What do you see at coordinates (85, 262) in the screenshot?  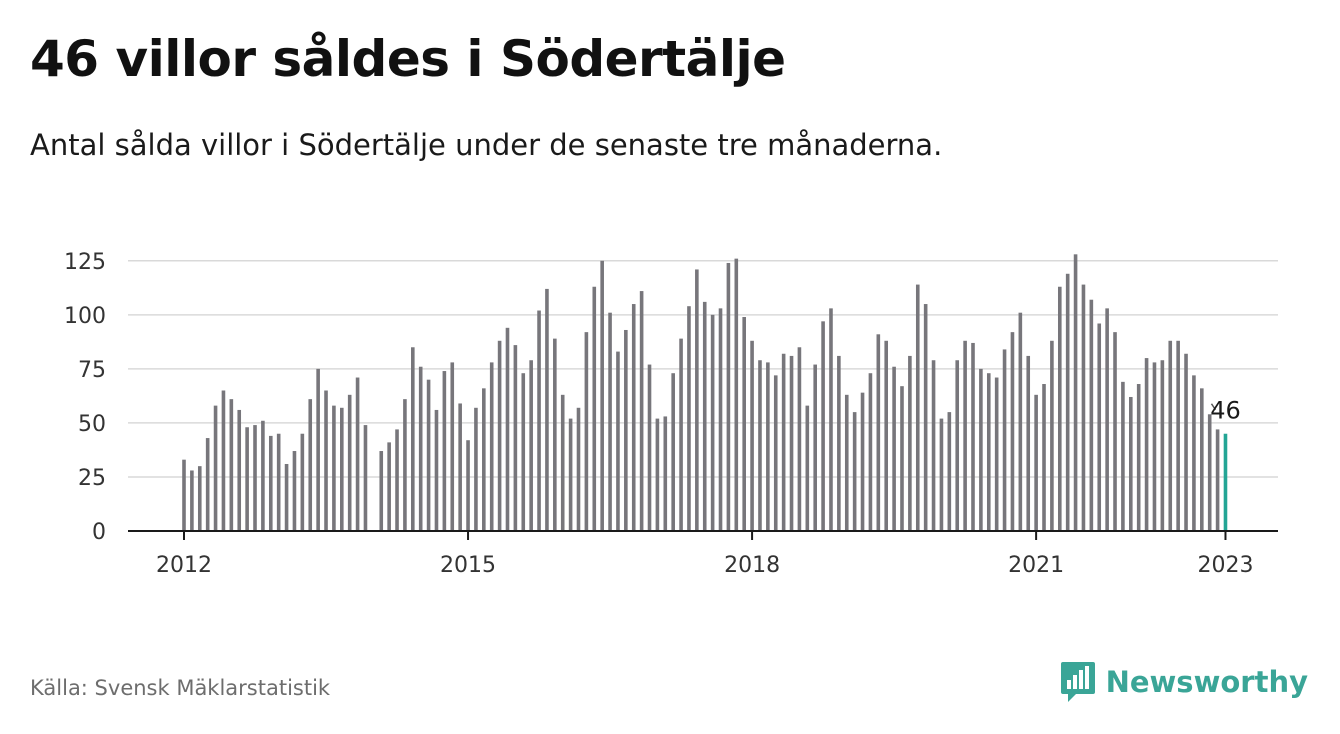 I see `y-tick-label: 125` at bounding box center [85, 262].